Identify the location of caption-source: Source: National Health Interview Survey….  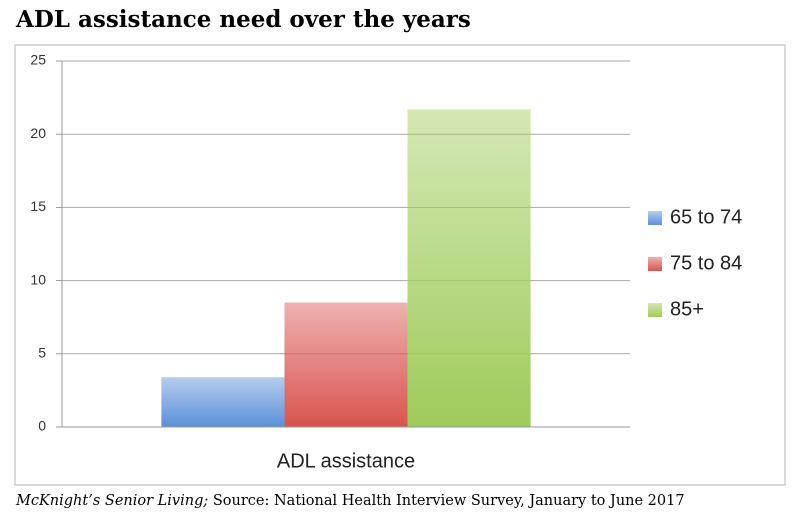
(446, 501).